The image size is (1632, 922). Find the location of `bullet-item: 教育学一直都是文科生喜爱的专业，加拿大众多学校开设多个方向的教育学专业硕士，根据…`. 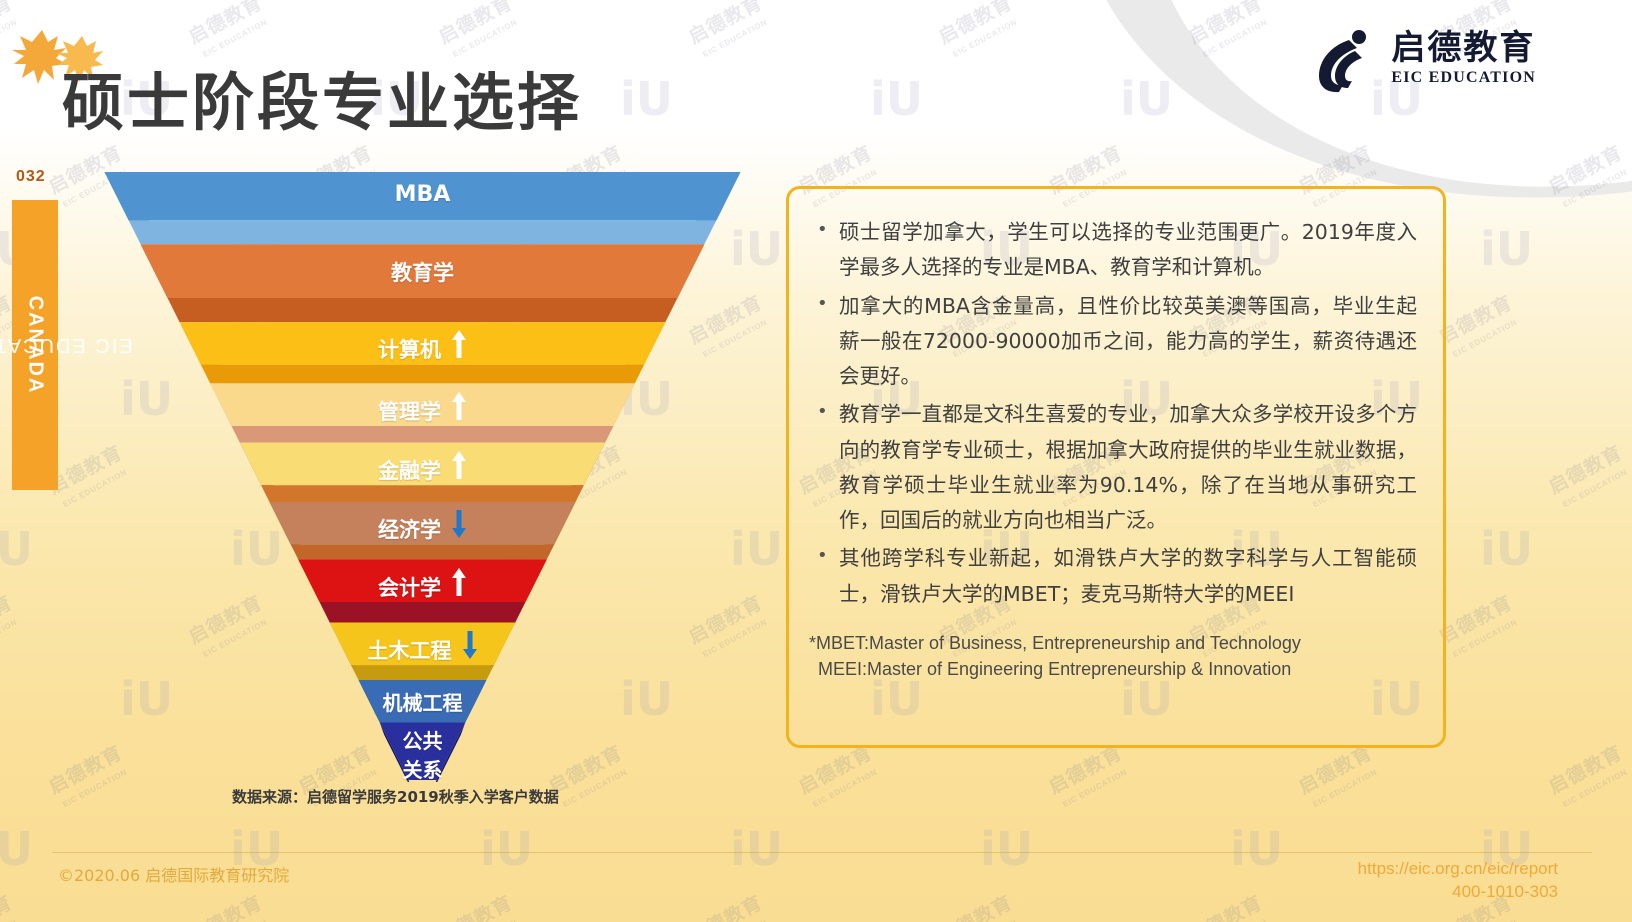

bullet-item: 教育学一直都是文科生喜爱的专业，加拿大众多学校开设多个方向的教育学专业硕士，根据… is located at coordinates (1113, 467).